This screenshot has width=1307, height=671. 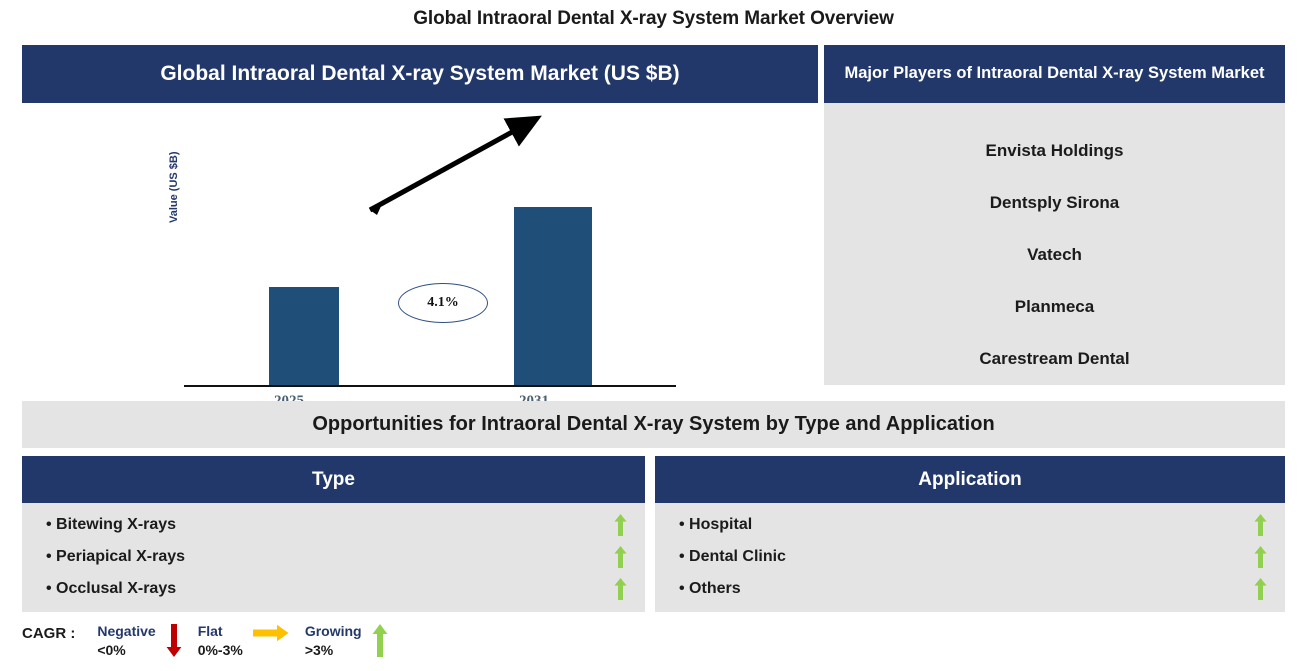 What do you see at coordinates (1054, 150) in the screenshot?
I see `list-item: Envista Holdings` at bounding box center [1054, 150].